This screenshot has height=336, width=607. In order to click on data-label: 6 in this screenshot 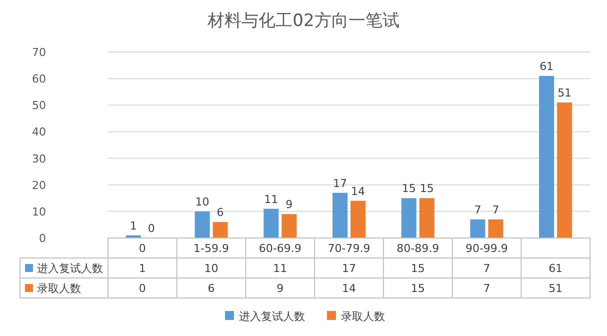, I will do `click(211, 288)`.